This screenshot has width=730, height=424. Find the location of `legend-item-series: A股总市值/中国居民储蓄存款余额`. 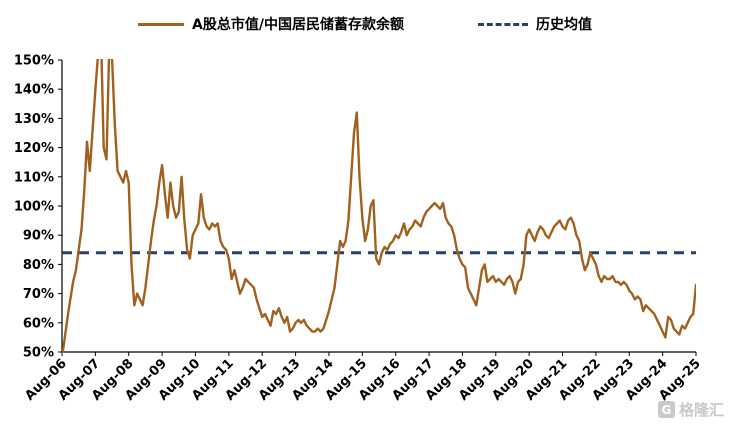

legend-item-series: A股总市值/中国居民储蓄存款余额 is located at coordinates (271, 24).